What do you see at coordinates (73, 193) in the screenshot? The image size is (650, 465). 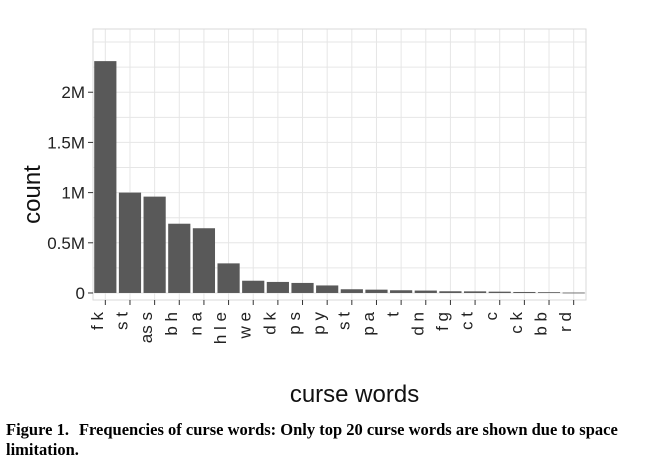 I see `y-tick-label: 1M` at bounding box center [73, 193].